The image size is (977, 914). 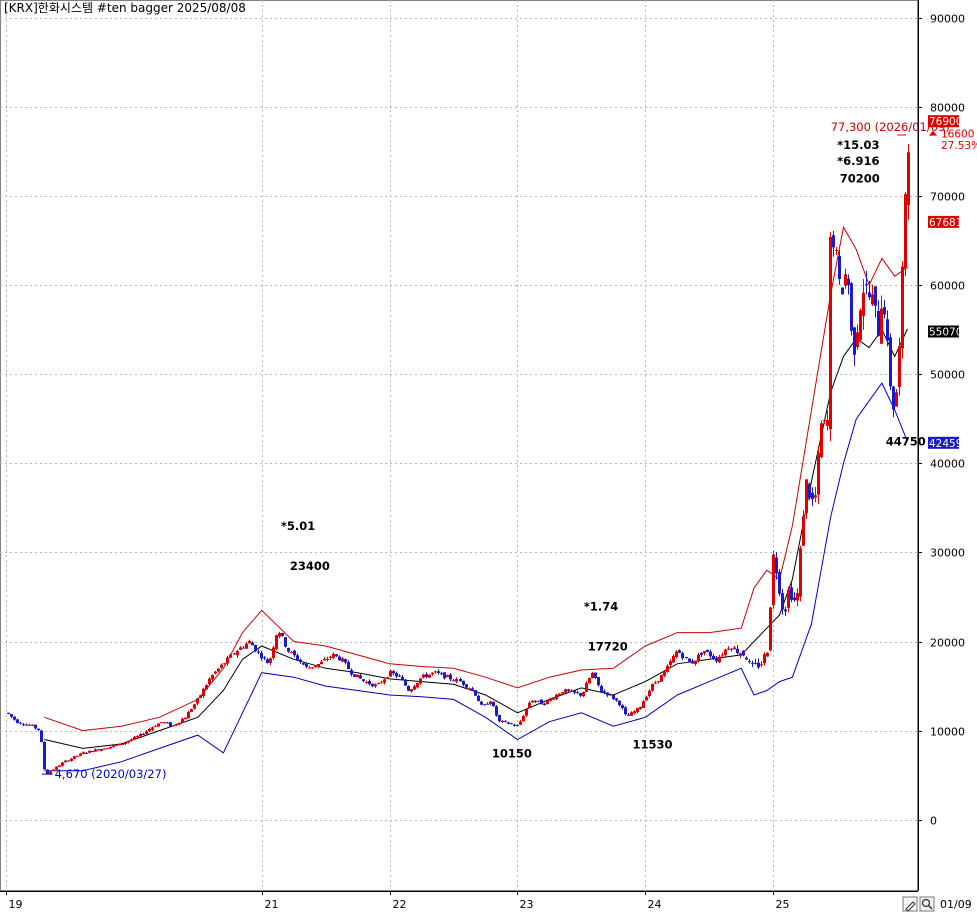 I want to click on y-tick-label: 20000, so click(x=947, y=643).